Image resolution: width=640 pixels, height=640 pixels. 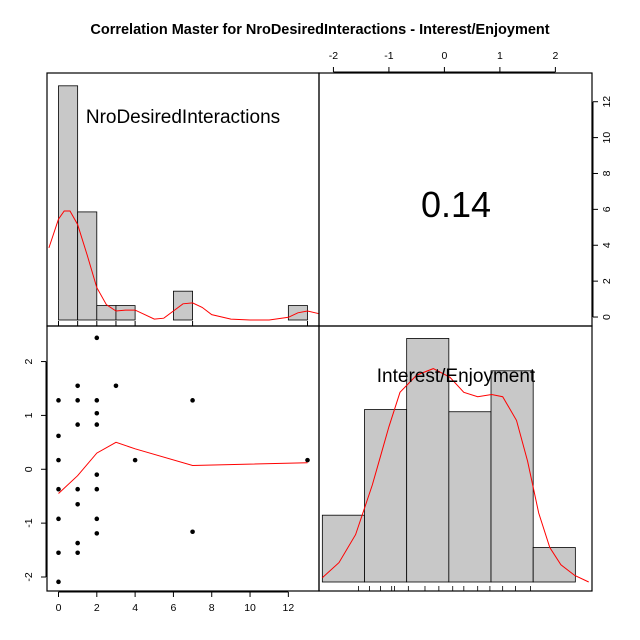 What do you see at coordinates (607, 209) in the screenshot?
I see `right-y-tick-label-6: 6` at bounding box center [607, 209].